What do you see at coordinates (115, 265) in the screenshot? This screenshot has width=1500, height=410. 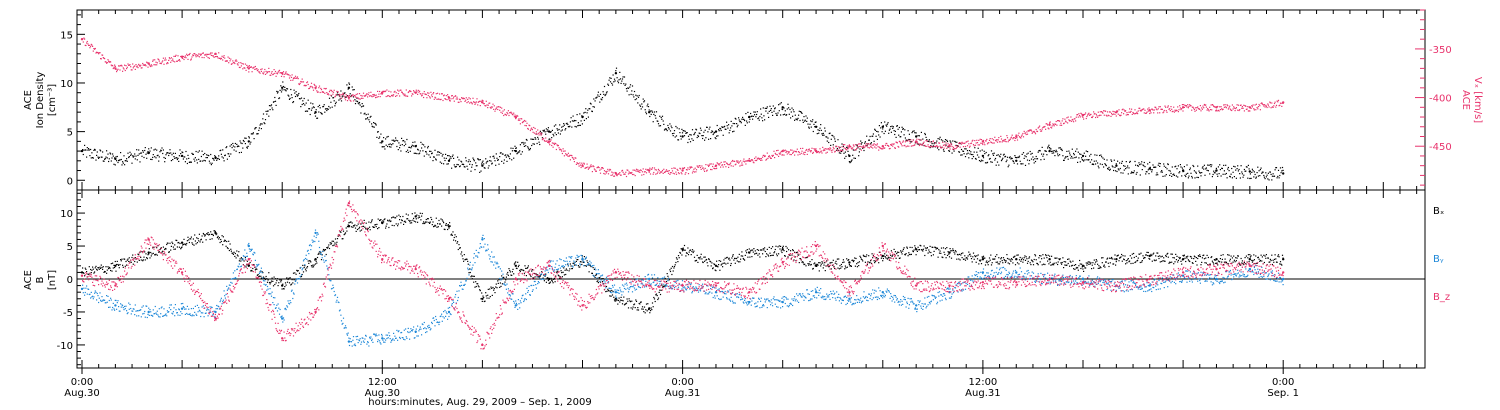 I see `bx-point` at bounding box center [115, 265].